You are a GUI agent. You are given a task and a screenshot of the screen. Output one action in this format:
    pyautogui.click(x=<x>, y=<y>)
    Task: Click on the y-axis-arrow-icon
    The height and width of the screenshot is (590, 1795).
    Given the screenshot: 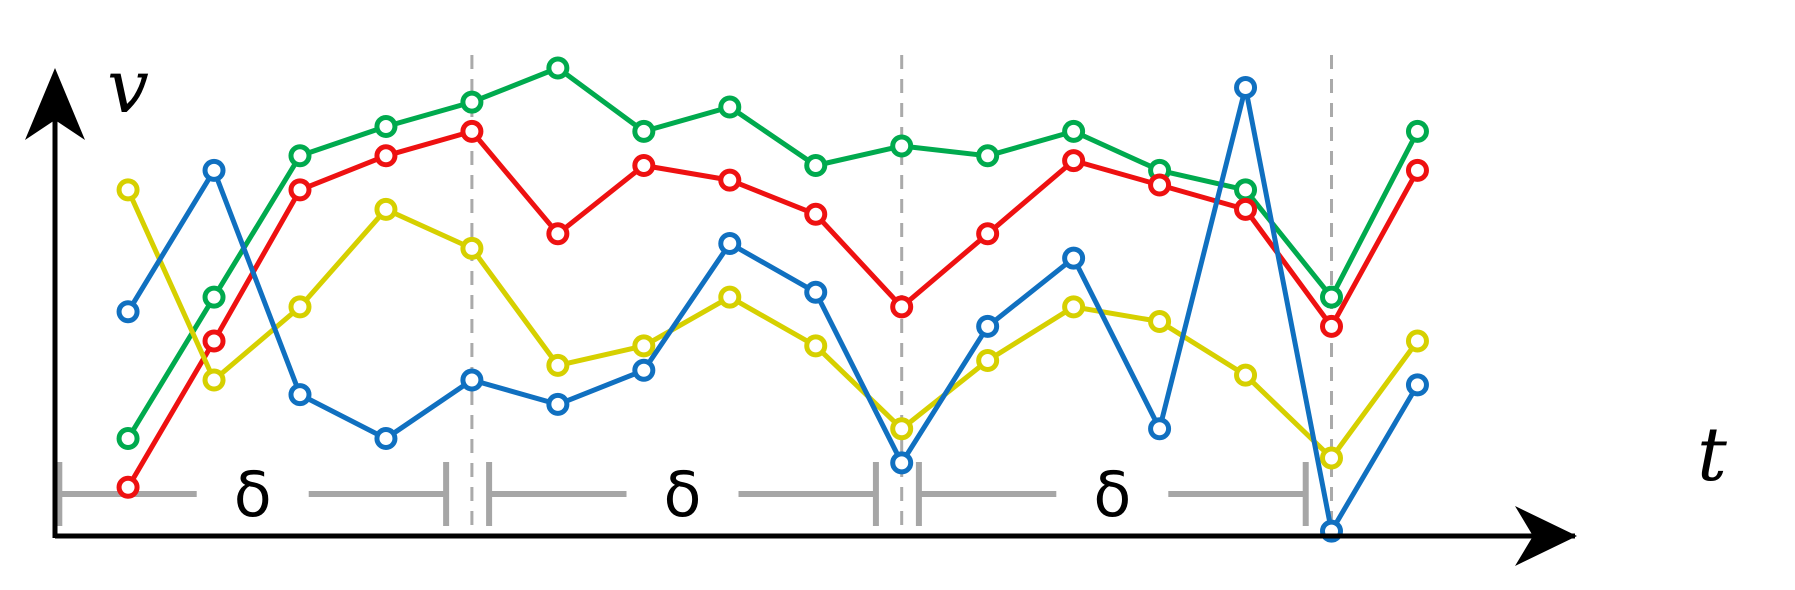 What is the action you would take?
    pyautogui.click(x=55, y=104)
    